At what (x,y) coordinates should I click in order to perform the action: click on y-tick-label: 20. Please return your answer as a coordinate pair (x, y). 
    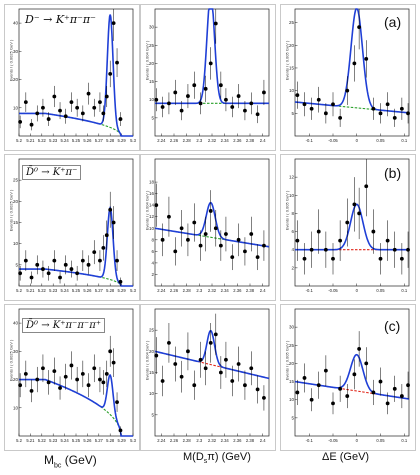
    Looking at the image, I should click on (152, 351).